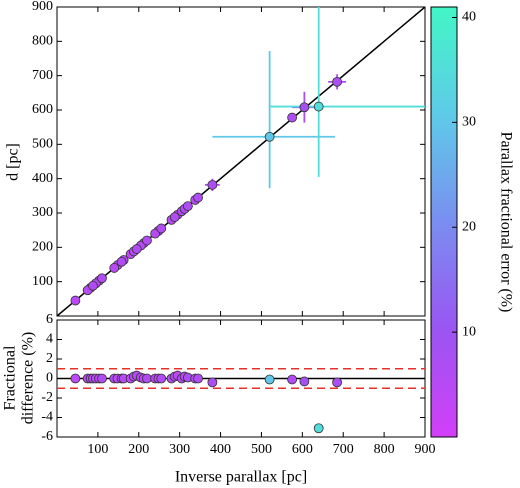 This screenshot has height=488, width=520. What do you see at coordinates (42, 178) in the screenshot?
I see `y-tick-label: 400` at bounding box center [42, 178].